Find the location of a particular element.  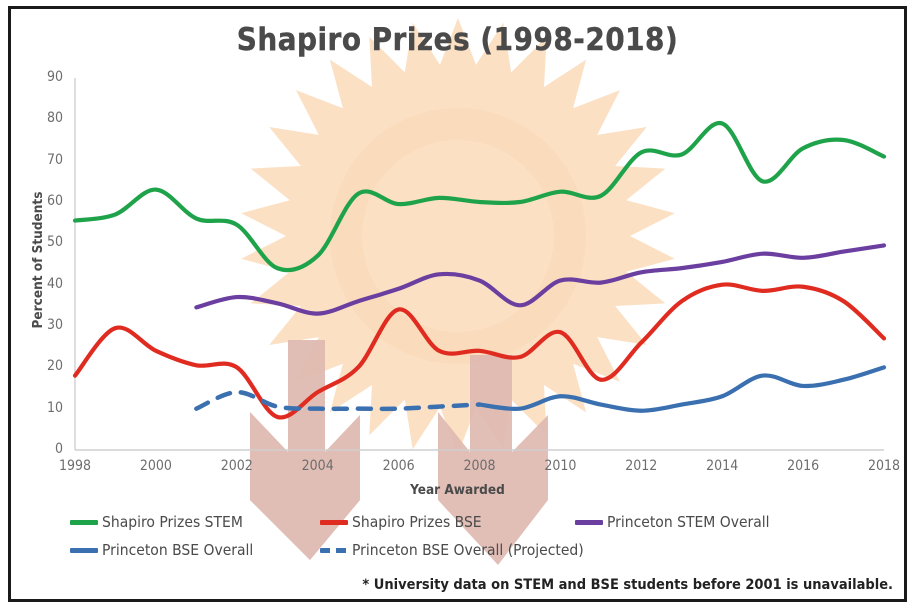

legend-item-shapiro-prizes-stem: Shapiro Prizes STEM is located at coordinates (195, 522).